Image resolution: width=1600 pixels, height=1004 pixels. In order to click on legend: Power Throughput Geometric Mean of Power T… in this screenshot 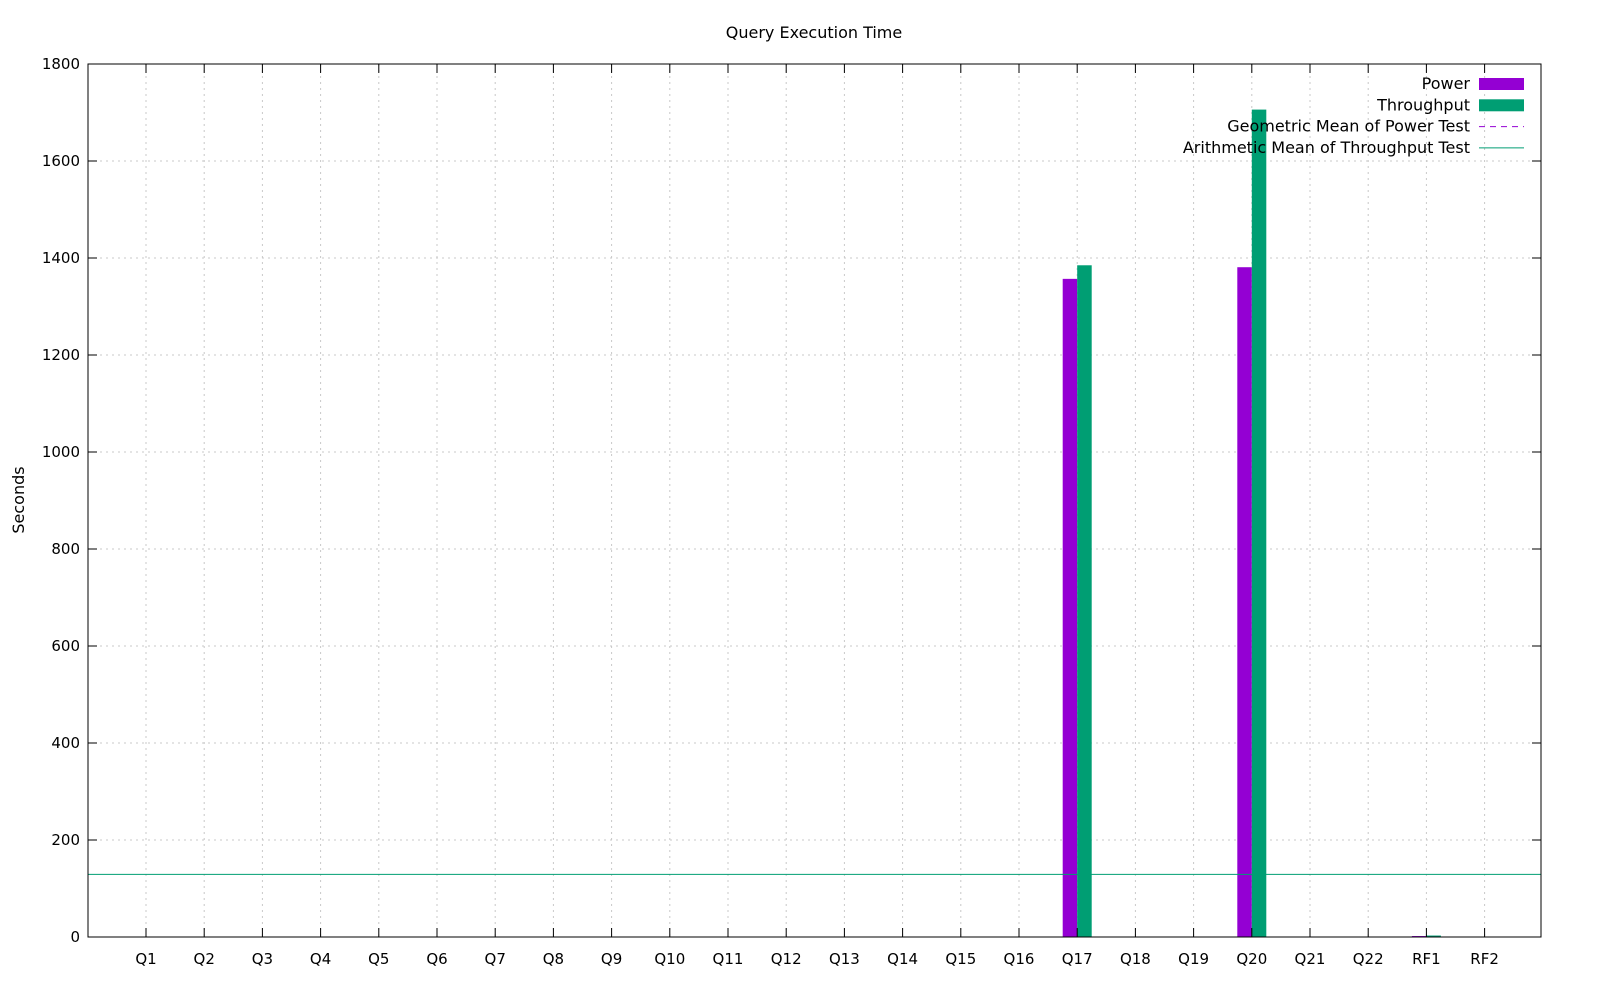, I will do `click(1353, 115)`.